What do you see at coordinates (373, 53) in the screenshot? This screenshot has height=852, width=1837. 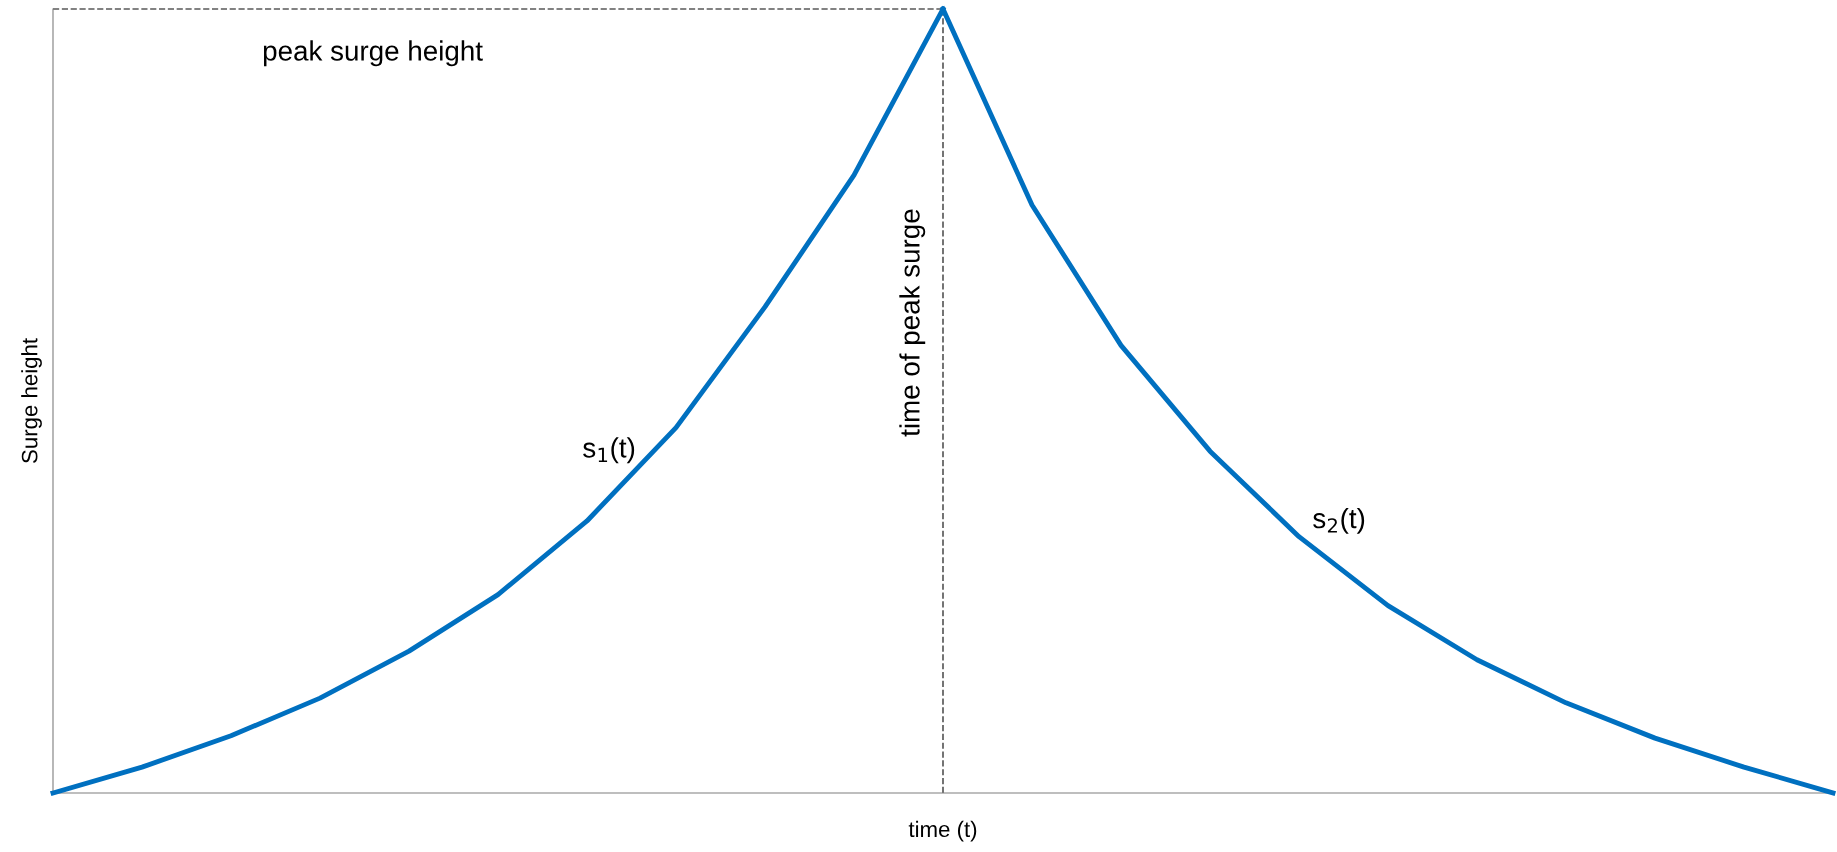 I see `ref-line-label: peak surge height` at bounding box center [373, 53].